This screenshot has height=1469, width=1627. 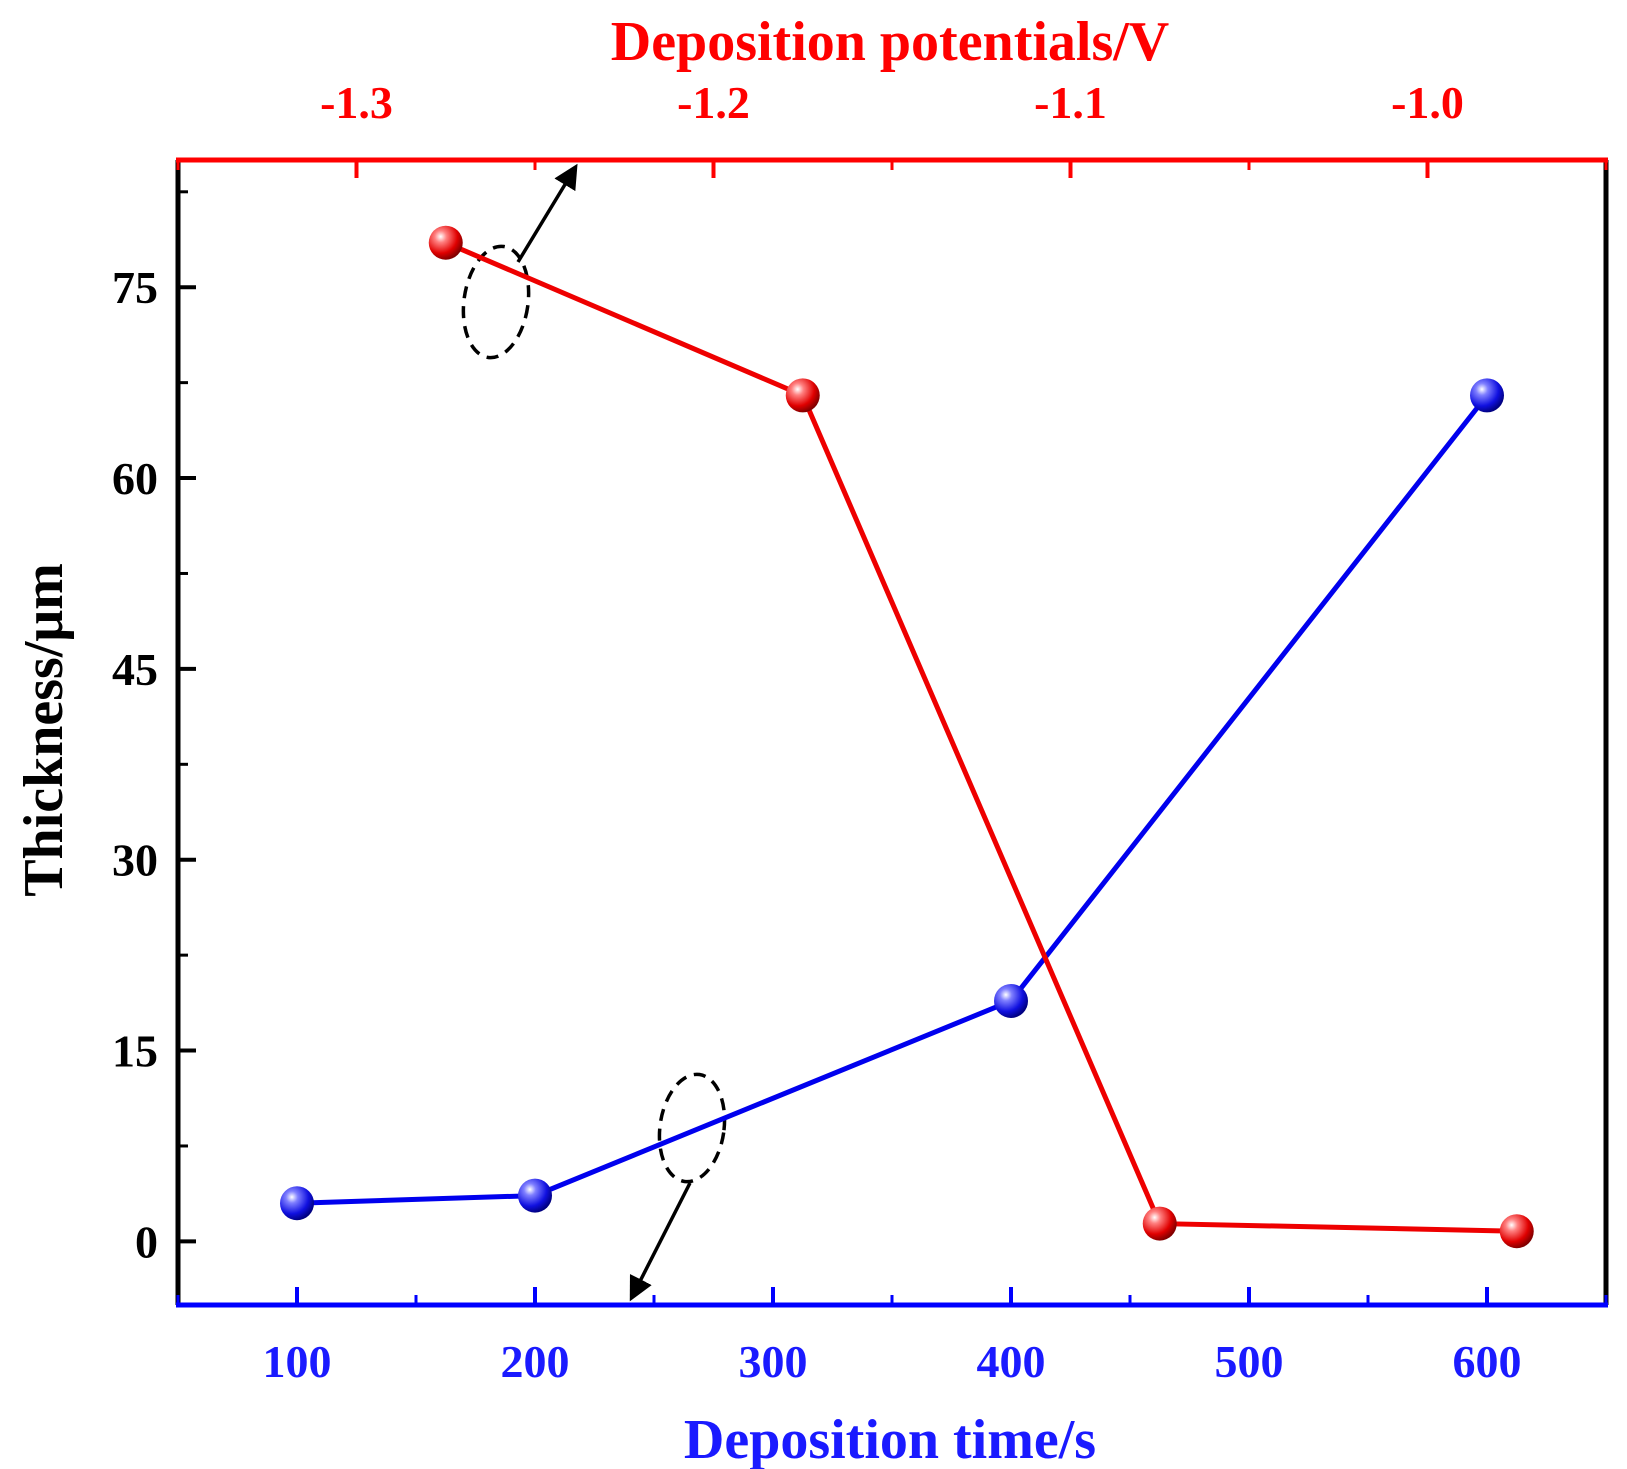 What do you see at coordinates (496, 302) in the screenshot?
I see `top-series-dashed-ellipse` at bounding box center [496, 302].